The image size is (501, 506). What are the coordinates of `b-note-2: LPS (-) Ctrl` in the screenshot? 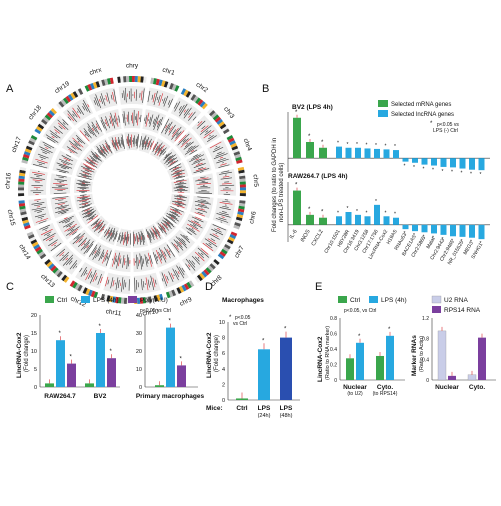 It's located at (445, 131).